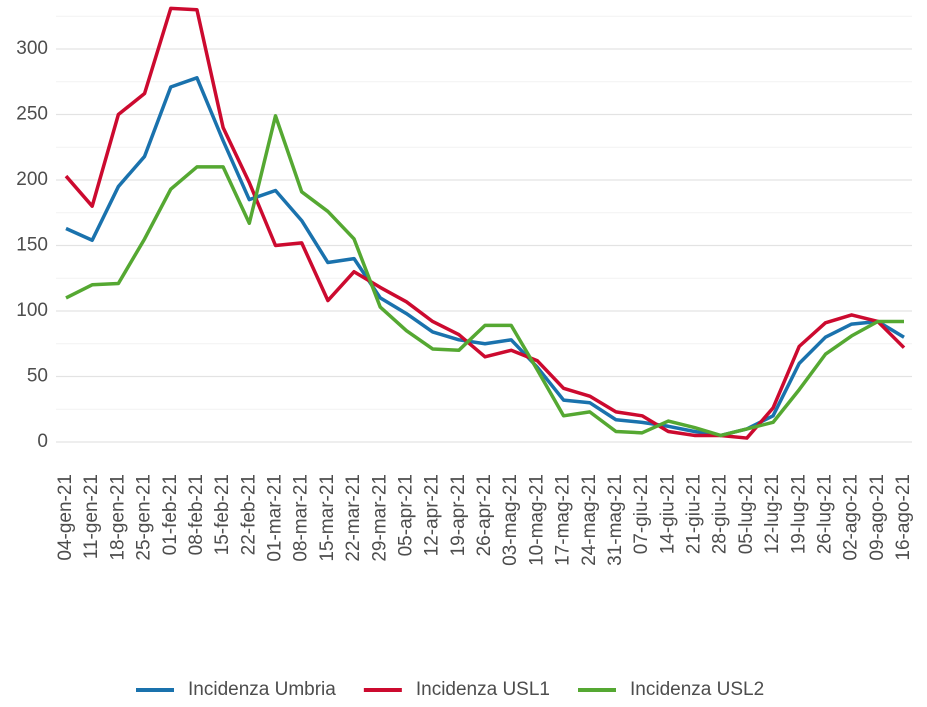  What do you see at coordinates (32, 310) in the screenshot?
I see `y-tick-label: 100` at bounding box center [32, 310].